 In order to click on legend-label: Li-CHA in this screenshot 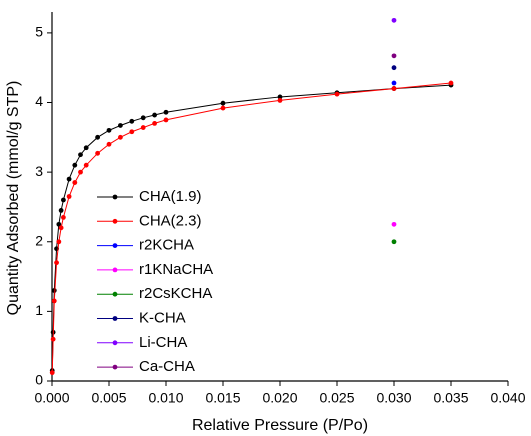, I will do `click(163, 342)`.